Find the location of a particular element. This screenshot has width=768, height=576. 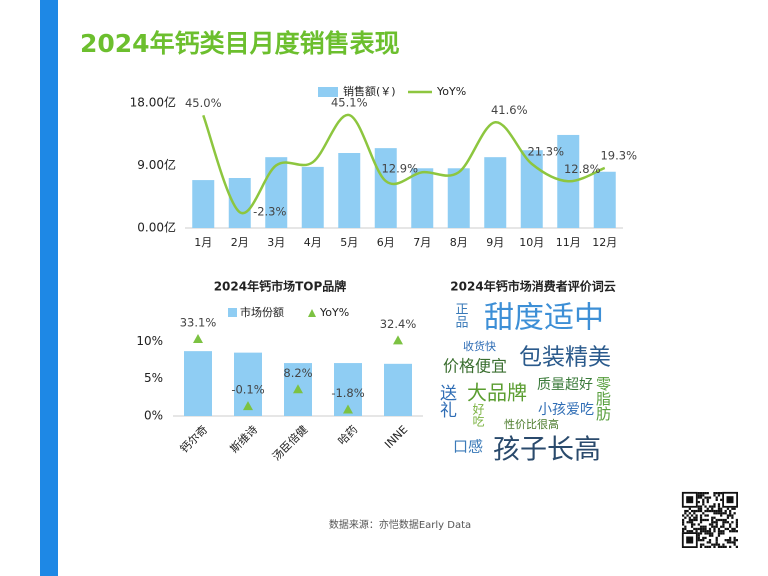

y-tick-label: 5% is located at coordinates (153, 378).